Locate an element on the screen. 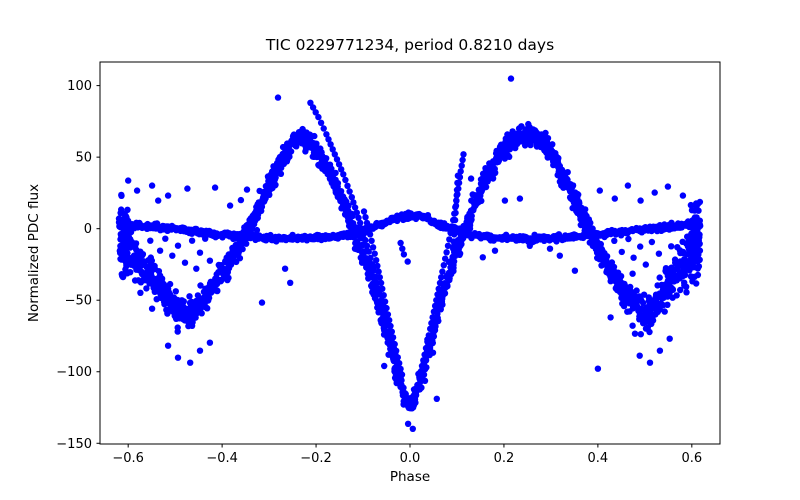 This screenshot has height=500, width=800. x-tick-label: −0.4 is located at coordinates (222, 458).